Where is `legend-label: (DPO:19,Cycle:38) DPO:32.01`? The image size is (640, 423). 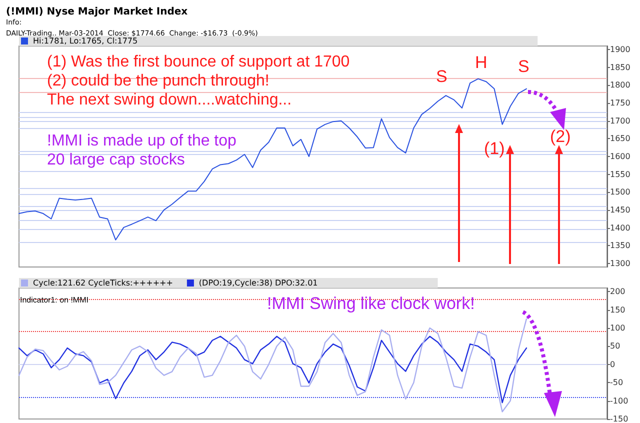 legend-label: (DPO:19,Cycle:38) DPO:32.01 is located at coordinates (258, 283).